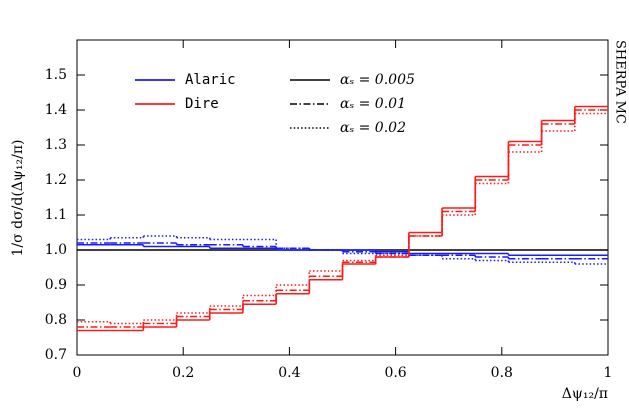  I want to click on y-axis-label: 1/σ dσ/d(Δψ₁₂/π), so click(18, 198).